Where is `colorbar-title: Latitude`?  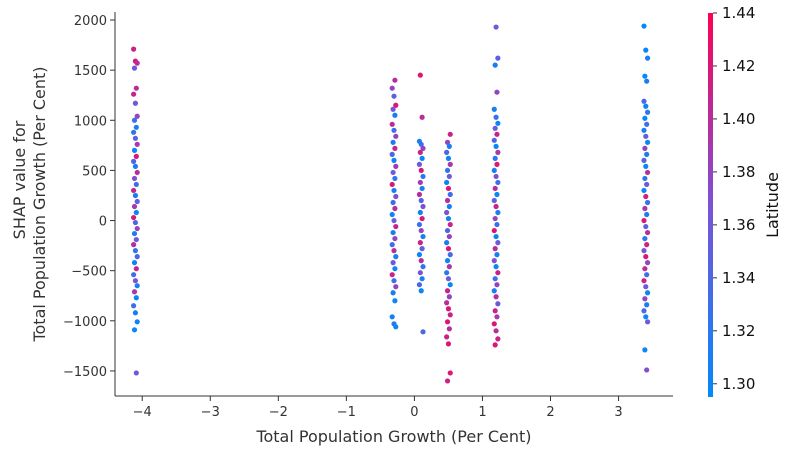 colorbar-title: Latitude is located at coordinates (772, 205).